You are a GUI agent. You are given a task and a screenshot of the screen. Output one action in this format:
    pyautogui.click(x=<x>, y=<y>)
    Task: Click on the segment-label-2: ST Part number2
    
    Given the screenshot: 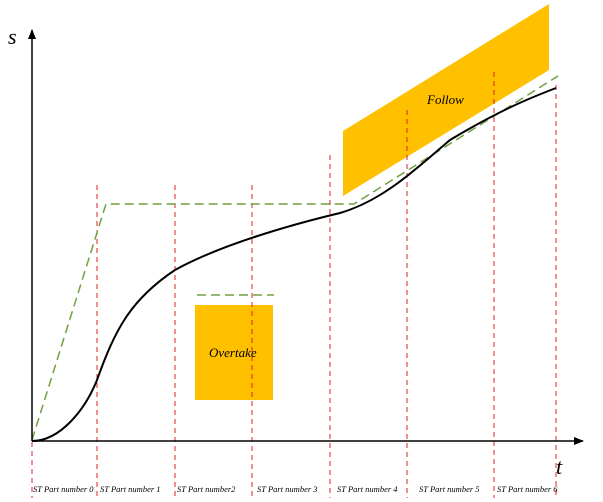 What is the action you would take?
    pyautogui.click(x=206, y=489)
    